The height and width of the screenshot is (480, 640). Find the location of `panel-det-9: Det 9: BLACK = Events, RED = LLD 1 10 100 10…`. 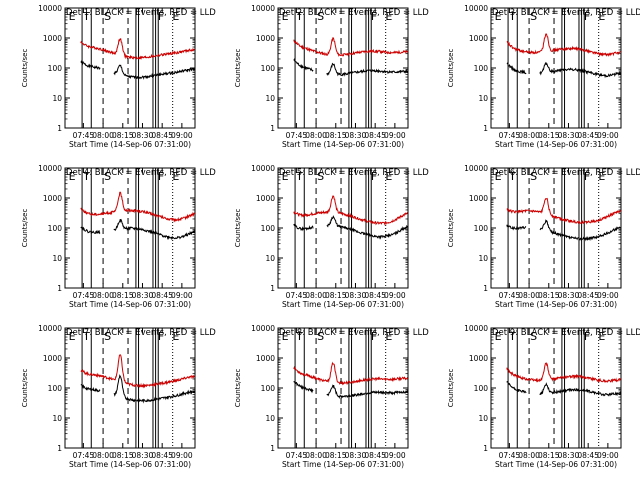

panel-det-9: Det 9: BLACK = Events, RED = LLD 1 10 100 10… is located at coordinates (543, 396).